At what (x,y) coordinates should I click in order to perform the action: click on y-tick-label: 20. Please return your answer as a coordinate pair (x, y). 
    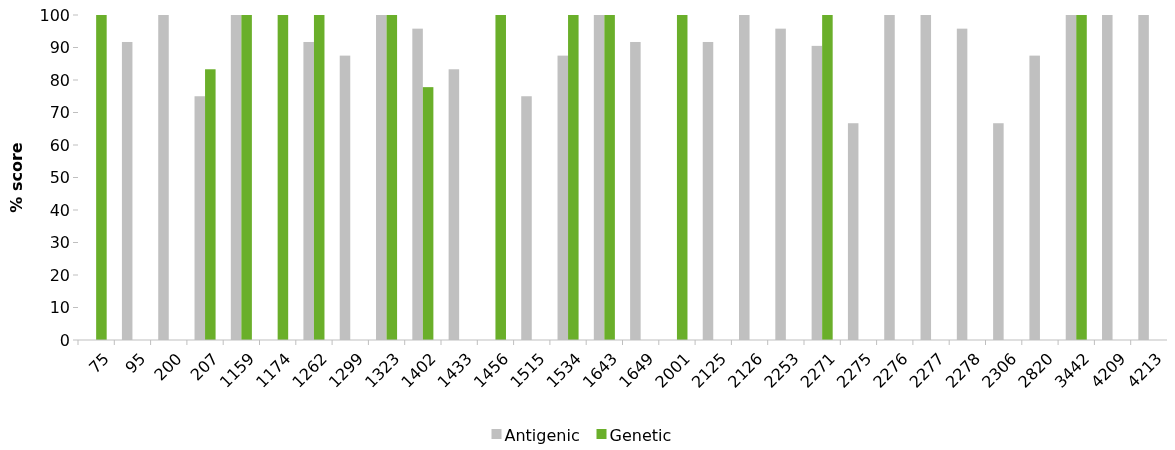
    Looking at the image, I should click on (59, 275).